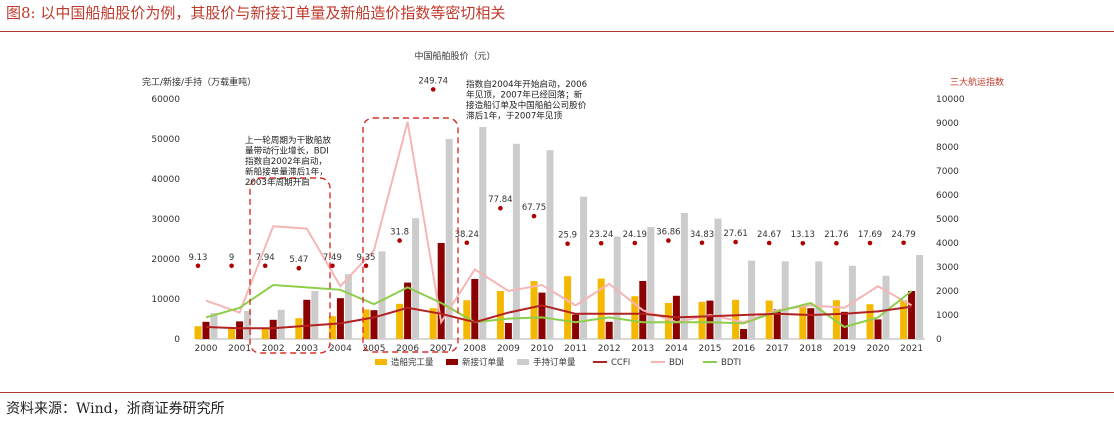  What do you see at coordinates (743, 349) in the screenshot?
I see `x-tick-label: 2016` at bounding box center [743, 349].